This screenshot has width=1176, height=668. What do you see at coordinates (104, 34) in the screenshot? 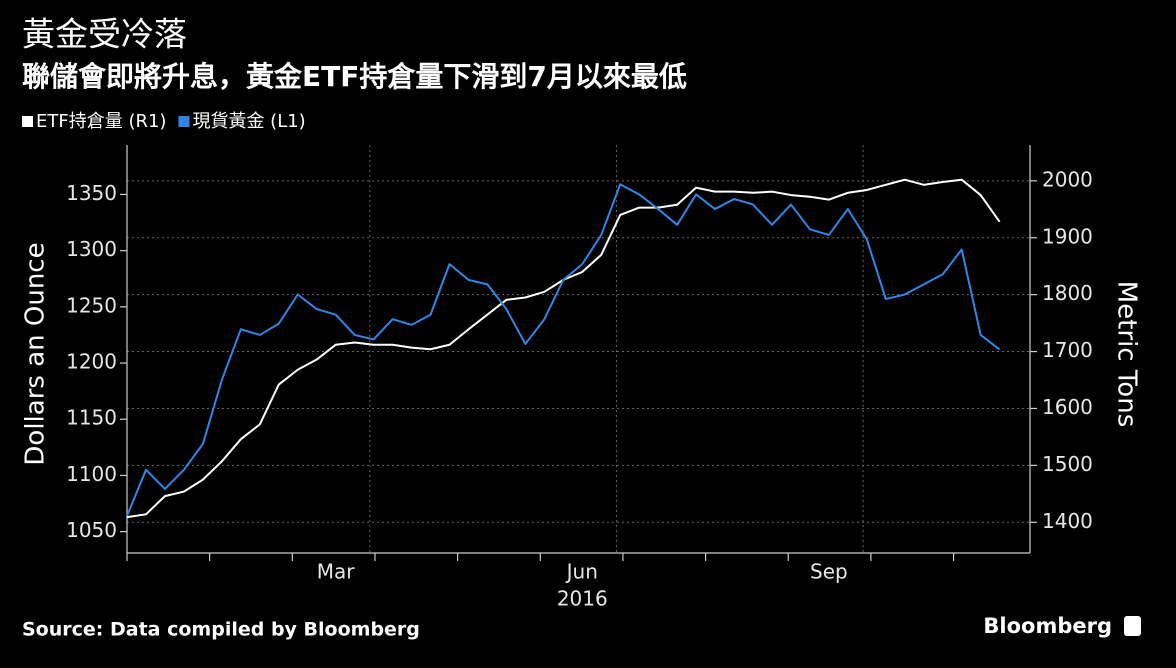
I see `chart-title: 黃金受冷落` at bounding box center [104, 34].